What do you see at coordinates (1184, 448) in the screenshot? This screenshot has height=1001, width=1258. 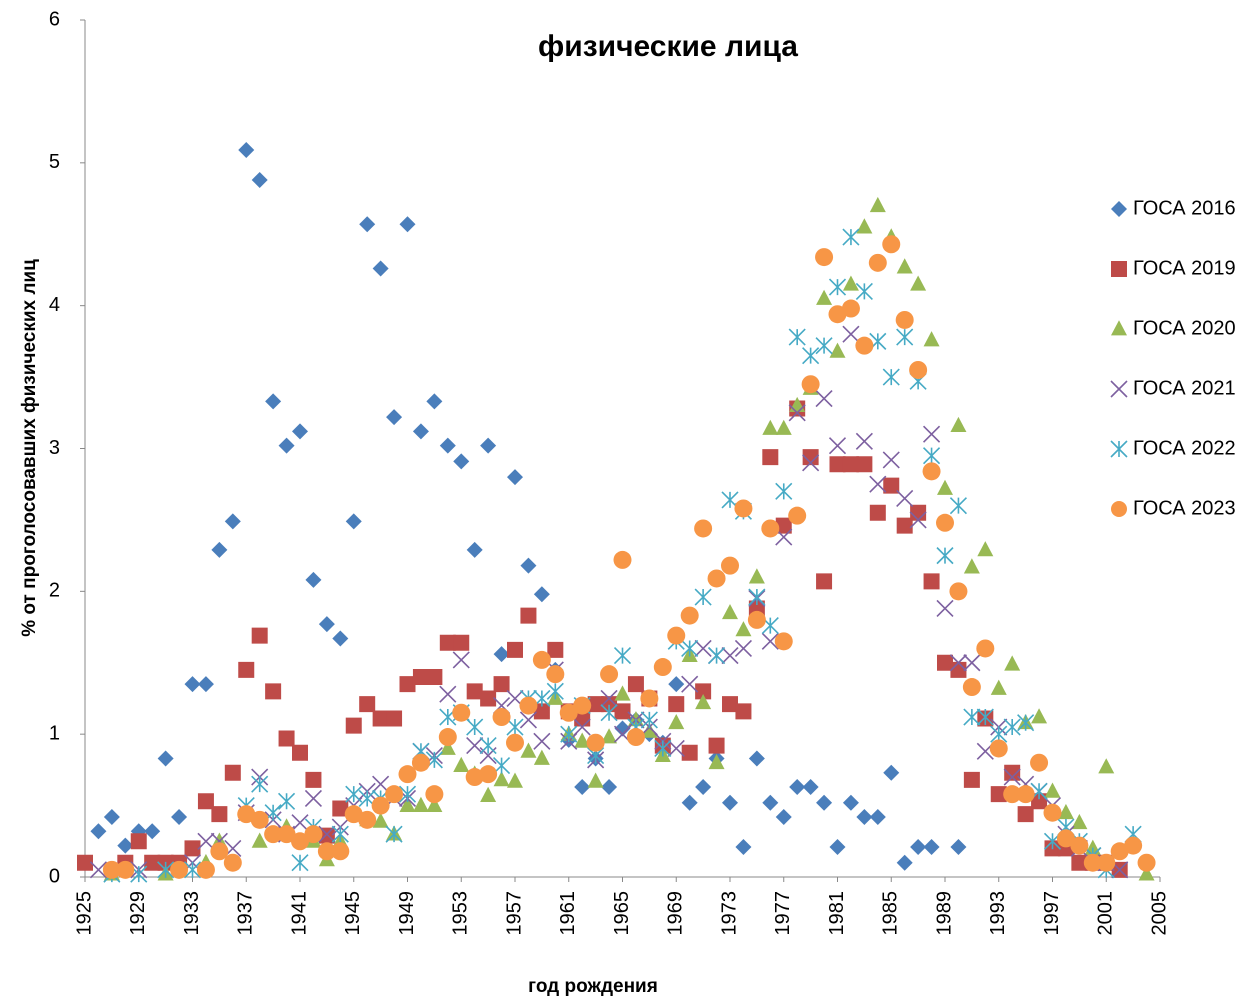 I see `legend-label: ГОСА 2022` at bounding box center [1184, 448].